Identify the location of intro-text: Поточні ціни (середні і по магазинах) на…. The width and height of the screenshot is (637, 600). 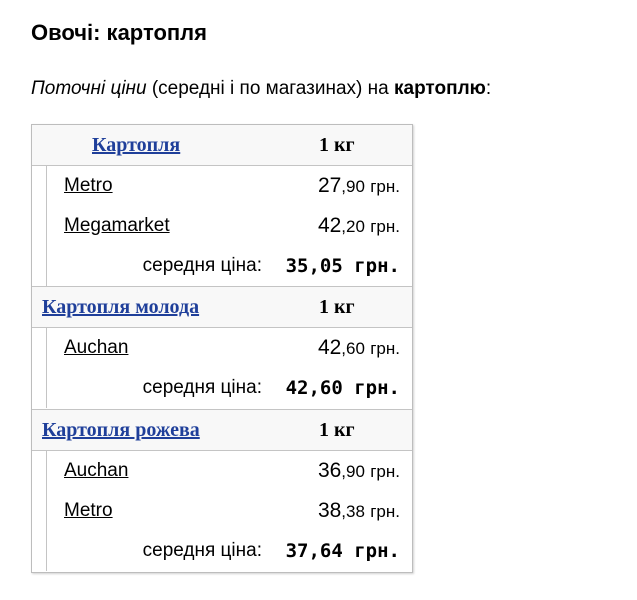
(261, 89).